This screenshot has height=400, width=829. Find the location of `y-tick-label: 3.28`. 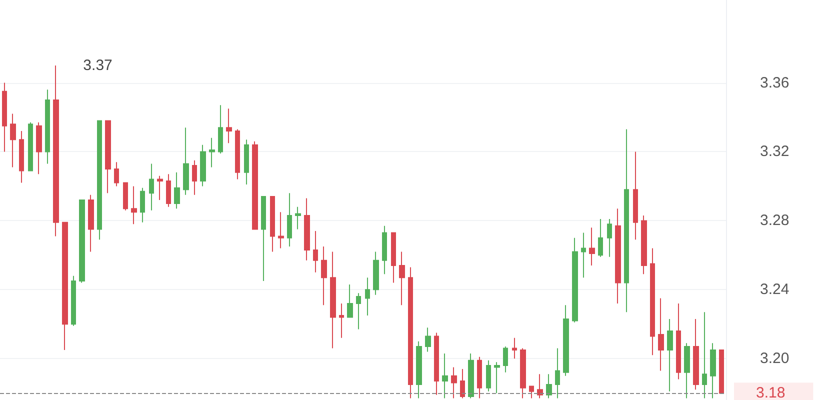

y-tick-label: 3.28 is located at coordinates (775, 221).